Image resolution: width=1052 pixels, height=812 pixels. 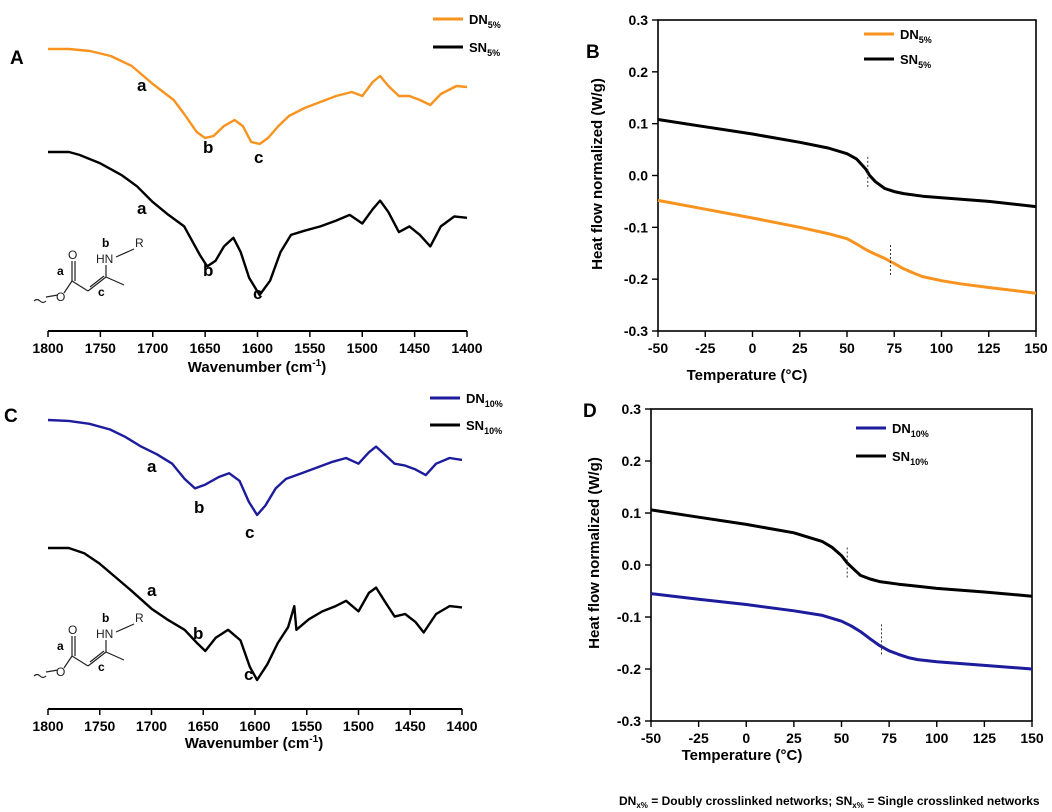 What do you see at coordinates (847, 348) in the screenshot?
I see `x-tick-label: 50` at bounding box center [847, 348].